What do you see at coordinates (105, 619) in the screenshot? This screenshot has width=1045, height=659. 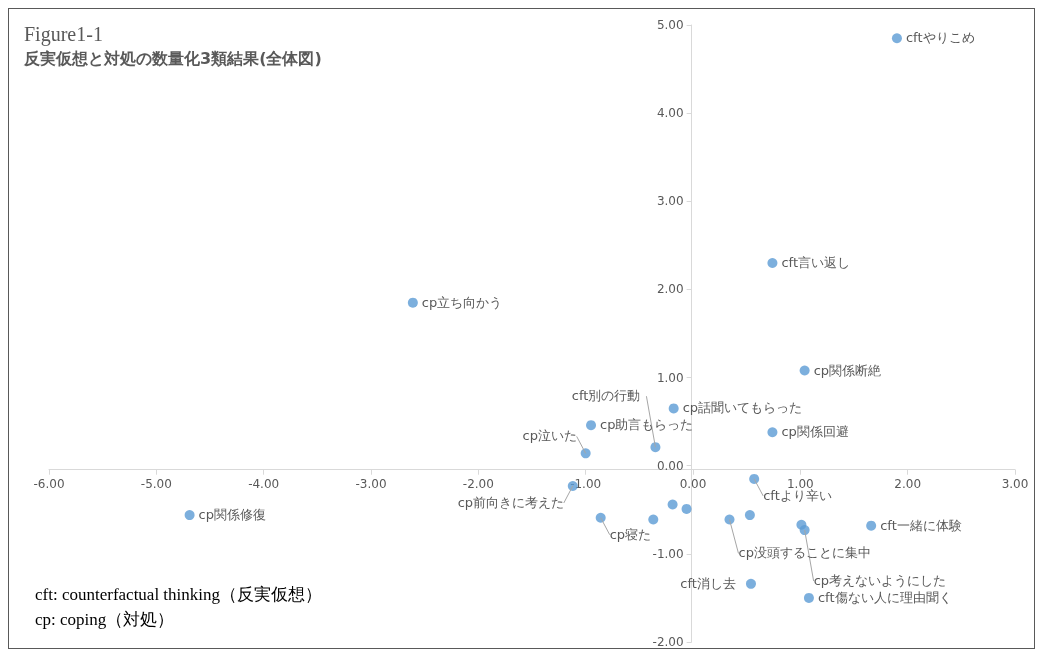 I see `annotation: cp: coping（対処）` at bounding box center [105, 619].